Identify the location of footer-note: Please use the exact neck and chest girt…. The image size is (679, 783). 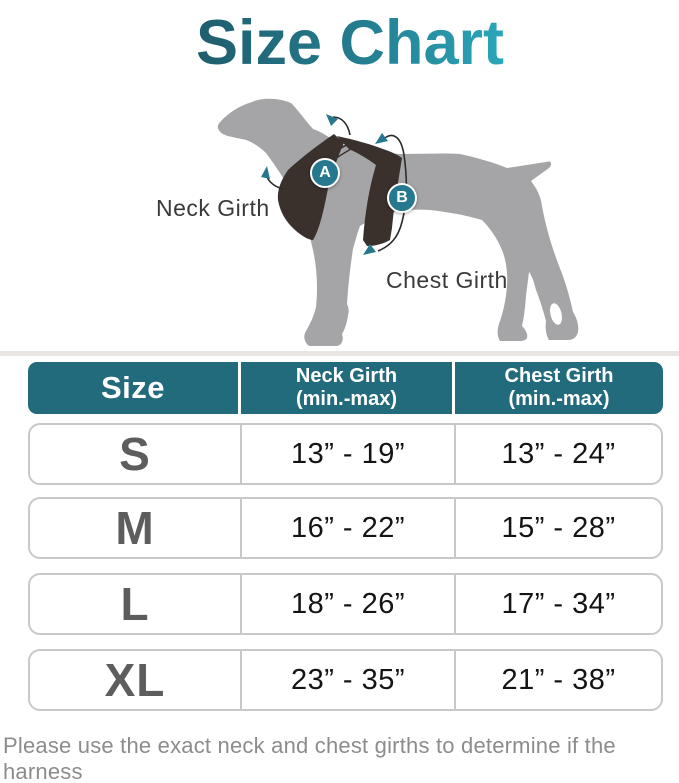
(341, 758).